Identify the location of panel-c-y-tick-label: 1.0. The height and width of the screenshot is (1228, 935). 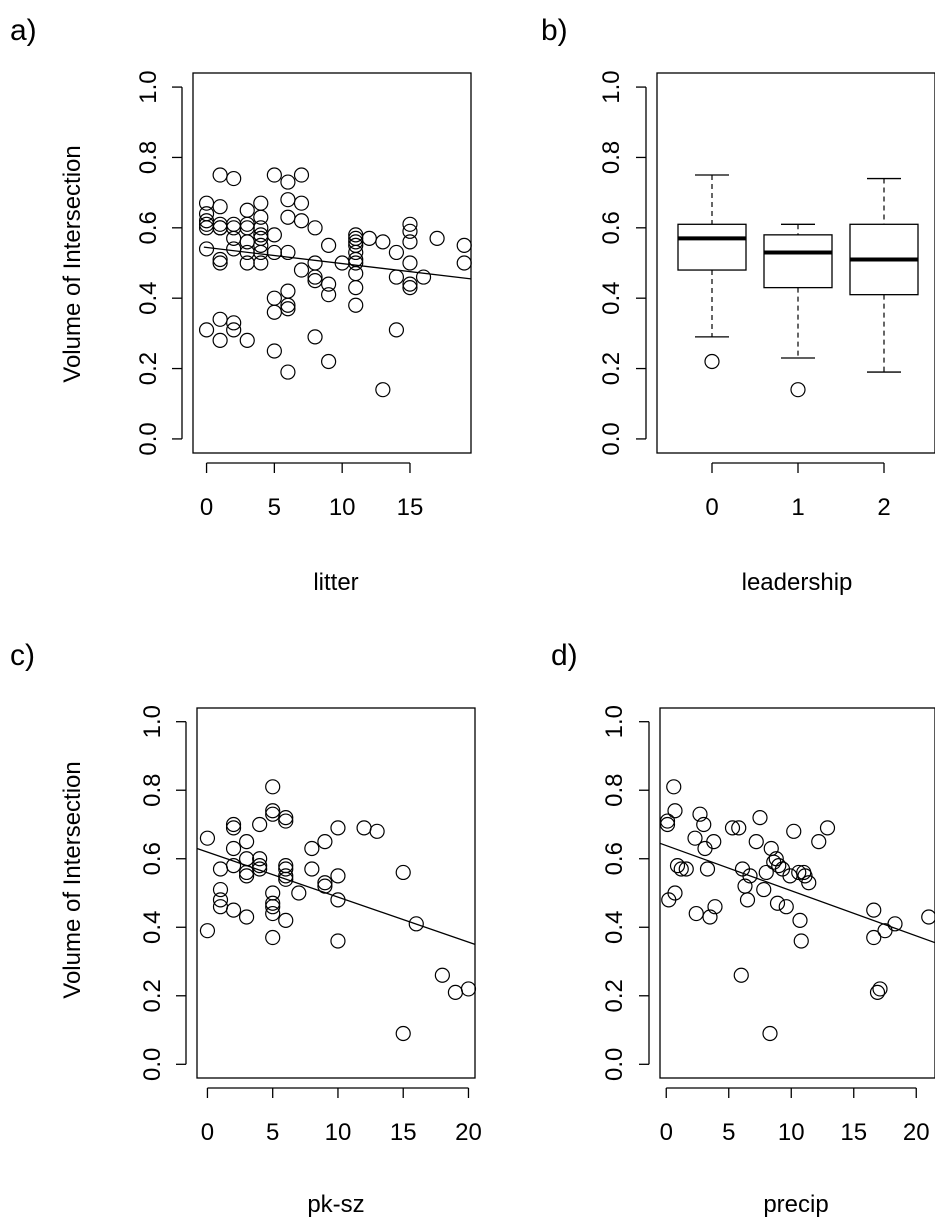
(152, 721).